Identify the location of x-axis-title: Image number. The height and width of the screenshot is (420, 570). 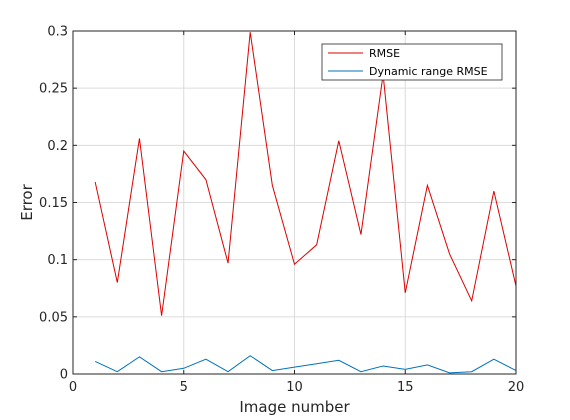
(294, 407).